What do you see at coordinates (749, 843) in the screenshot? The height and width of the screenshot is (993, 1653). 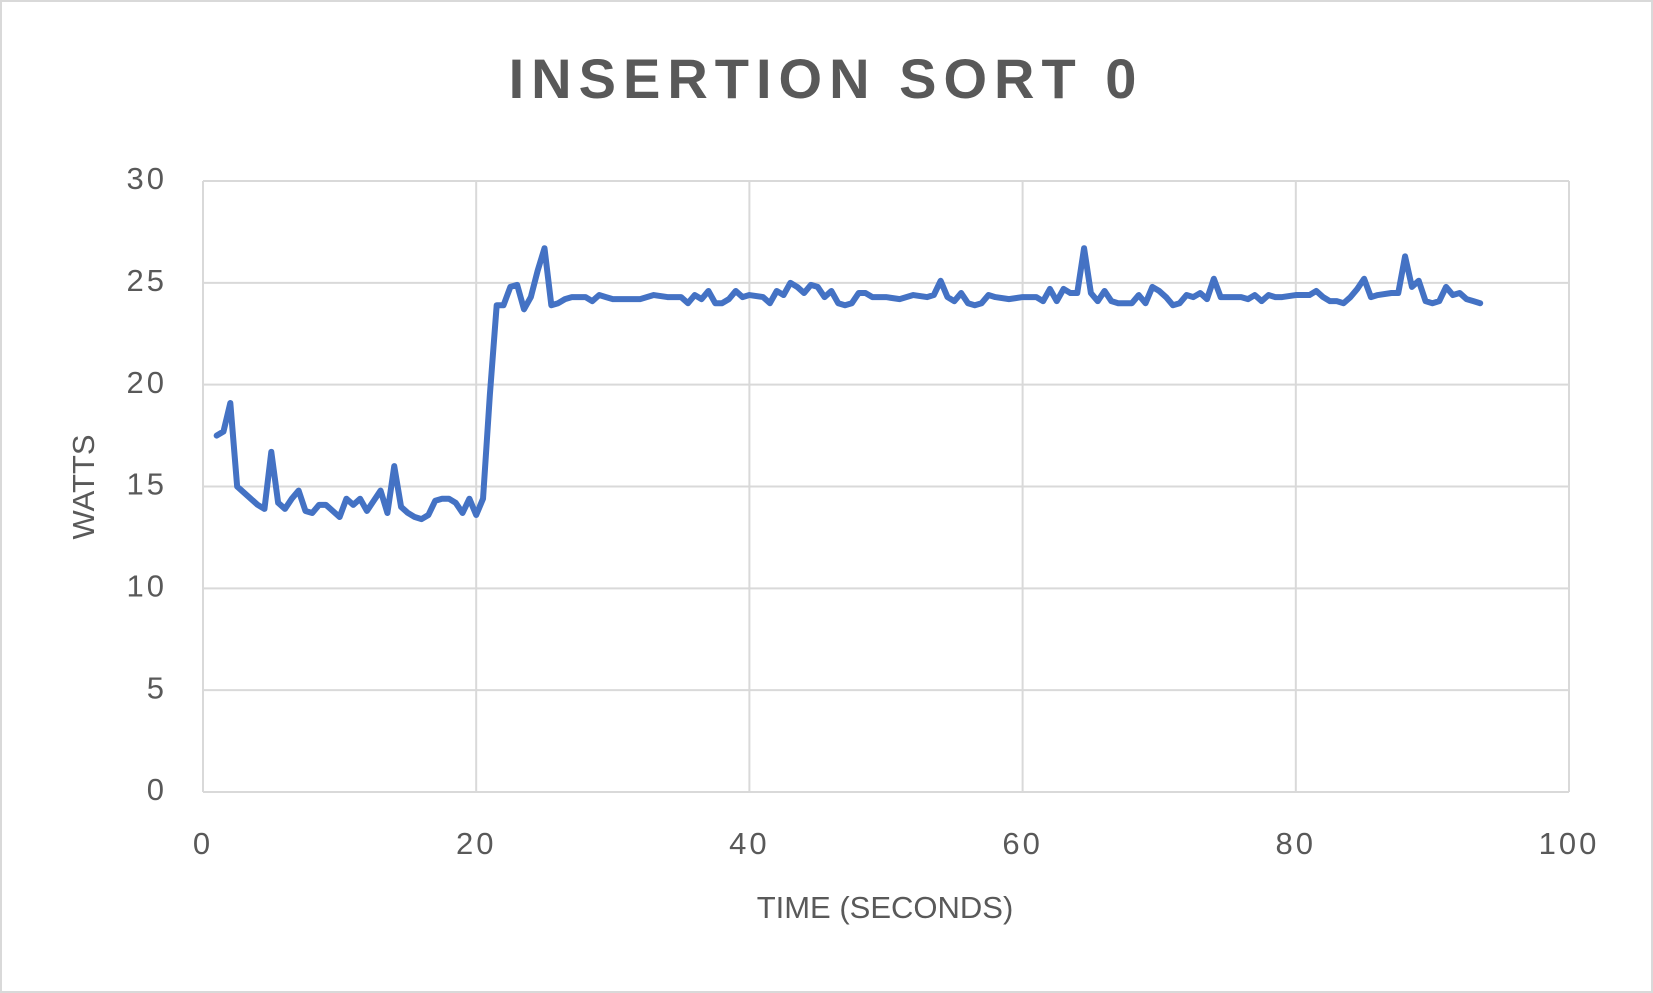 I see `x-tick-label: 40` at bounding box center [749, 843].